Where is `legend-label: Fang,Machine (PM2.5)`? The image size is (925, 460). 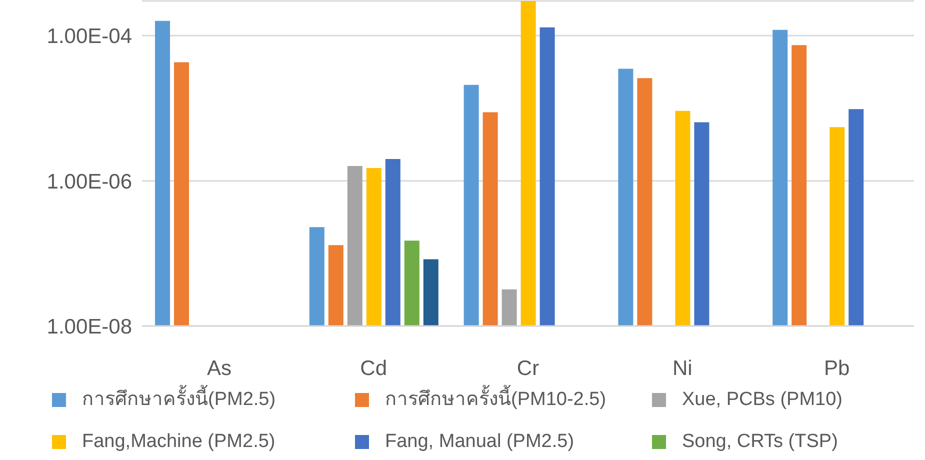 legend-label: Fang,Machine (PM2.5) is located at coordinates (179, 442).